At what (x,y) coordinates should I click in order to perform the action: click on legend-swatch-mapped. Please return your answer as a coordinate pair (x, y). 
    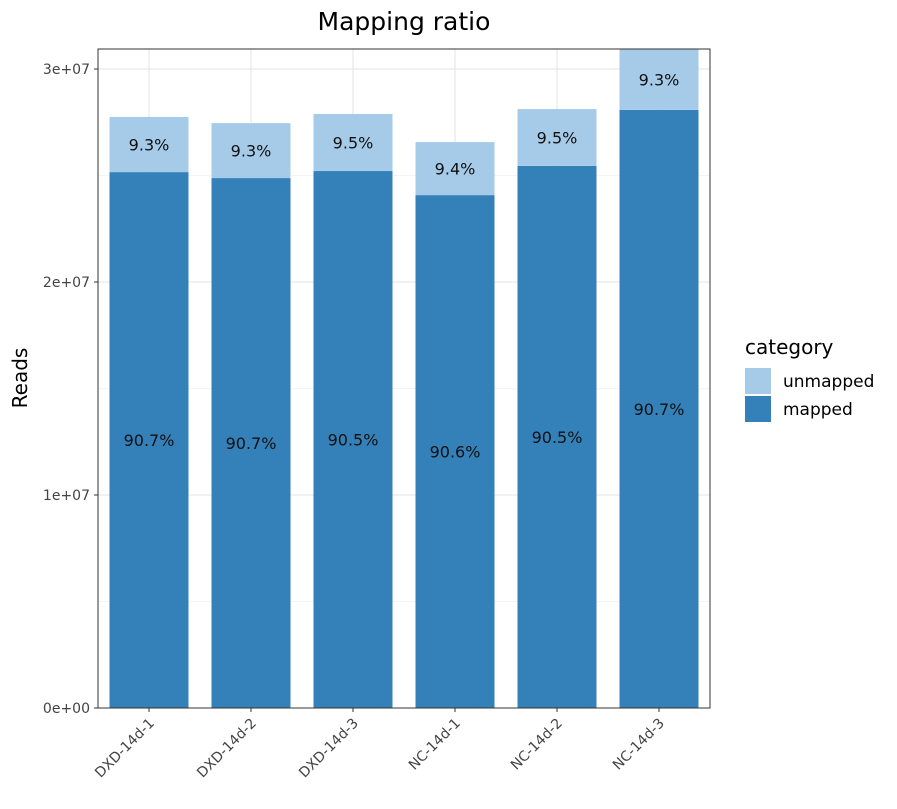
    Looking at the image, I should click on (758, 409).